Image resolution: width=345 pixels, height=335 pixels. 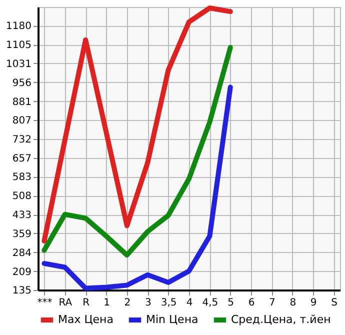 I want to click on x-tick-label: R, so click(x=86, y=303).